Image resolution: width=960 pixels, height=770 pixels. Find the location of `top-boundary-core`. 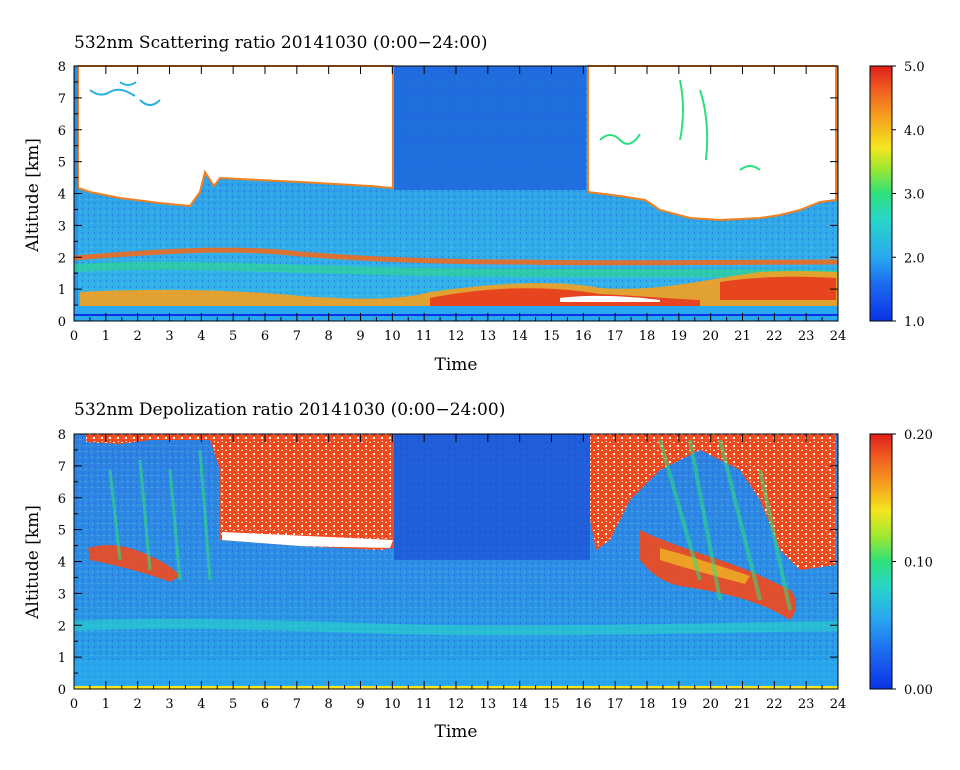

top-boundary-core is located at coordinates (633, 291).